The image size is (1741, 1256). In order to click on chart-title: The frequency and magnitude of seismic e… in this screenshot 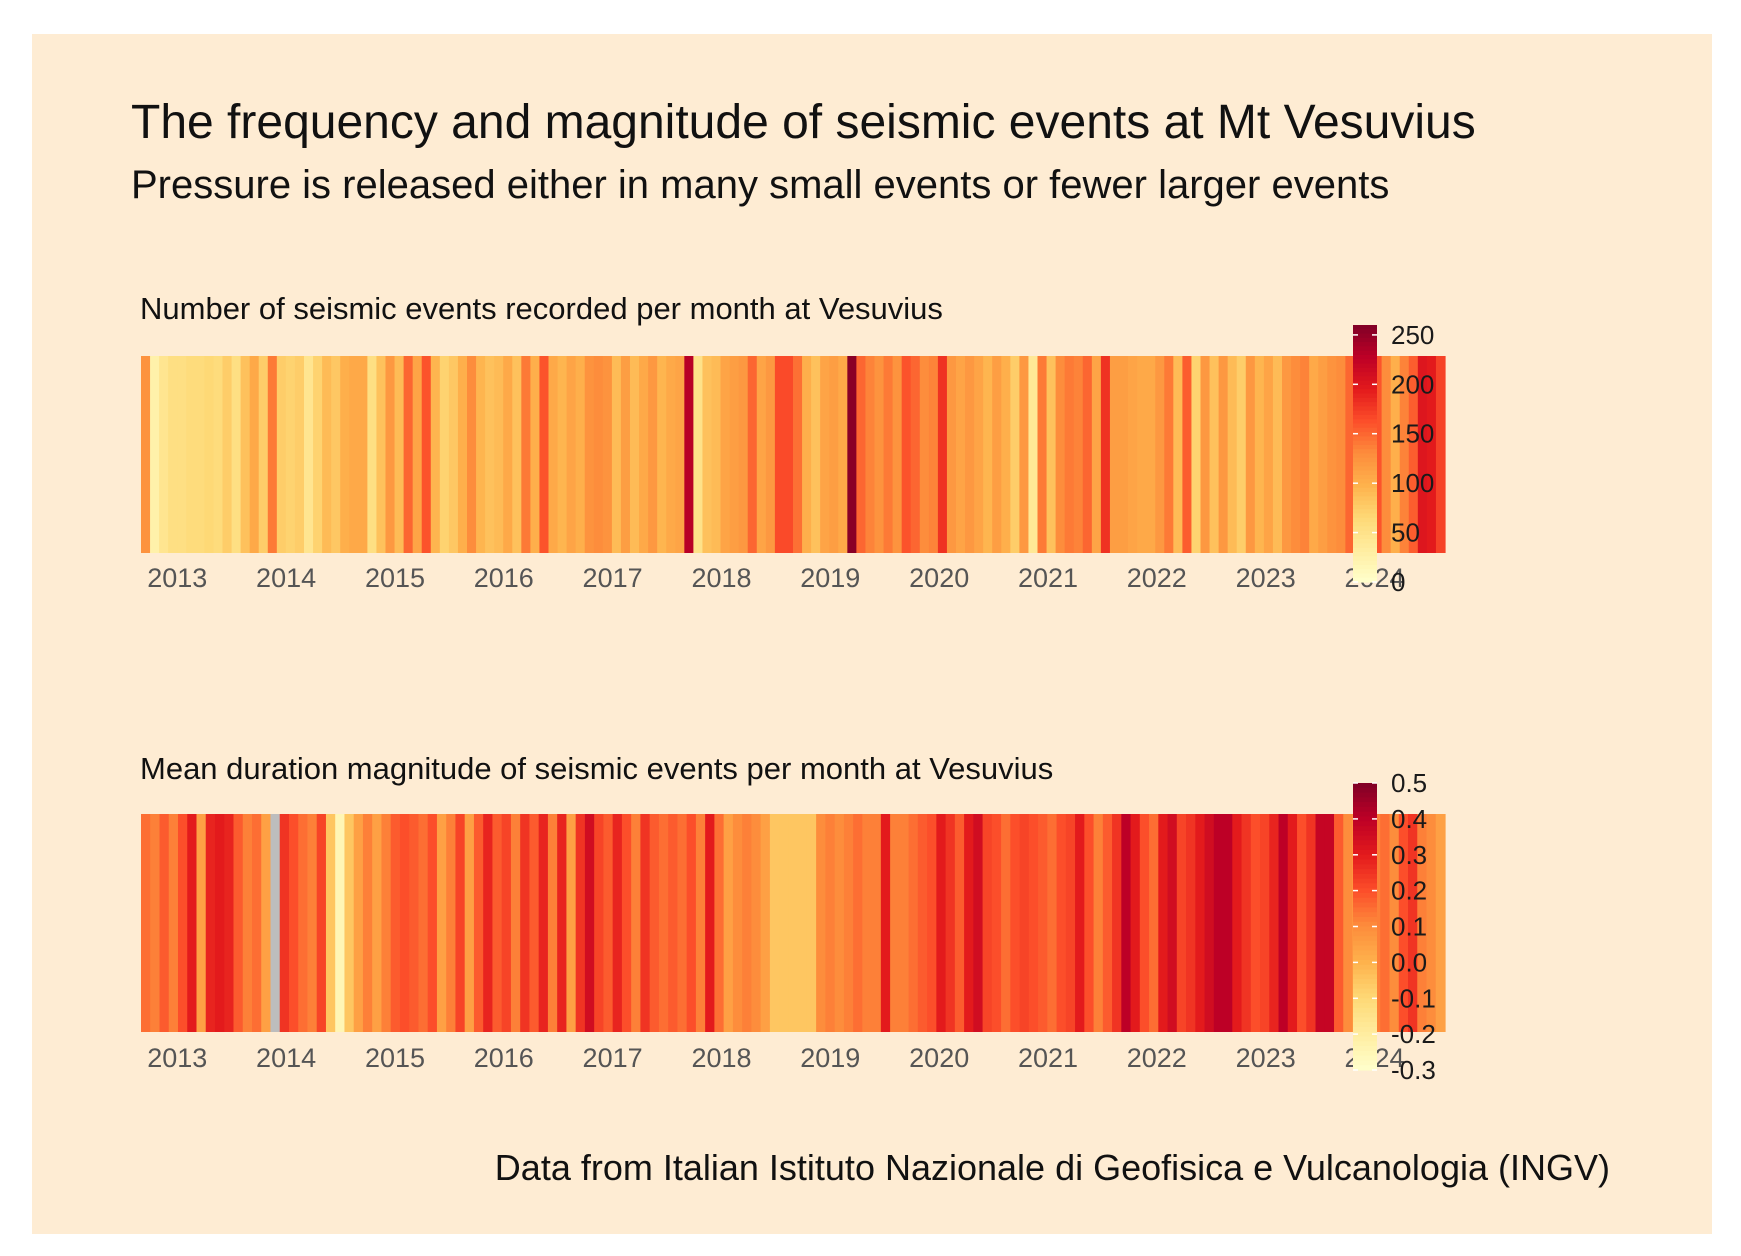, I will do `click(803, 122)`.